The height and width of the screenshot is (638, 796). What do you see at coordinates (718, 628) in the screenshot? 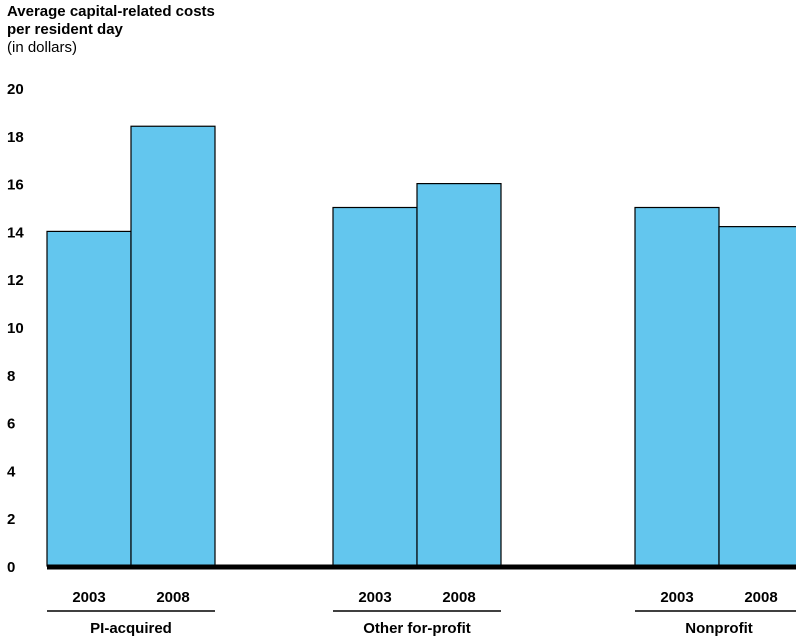
I see `group-label: Nonprofit` at bounding box center [718, 628].